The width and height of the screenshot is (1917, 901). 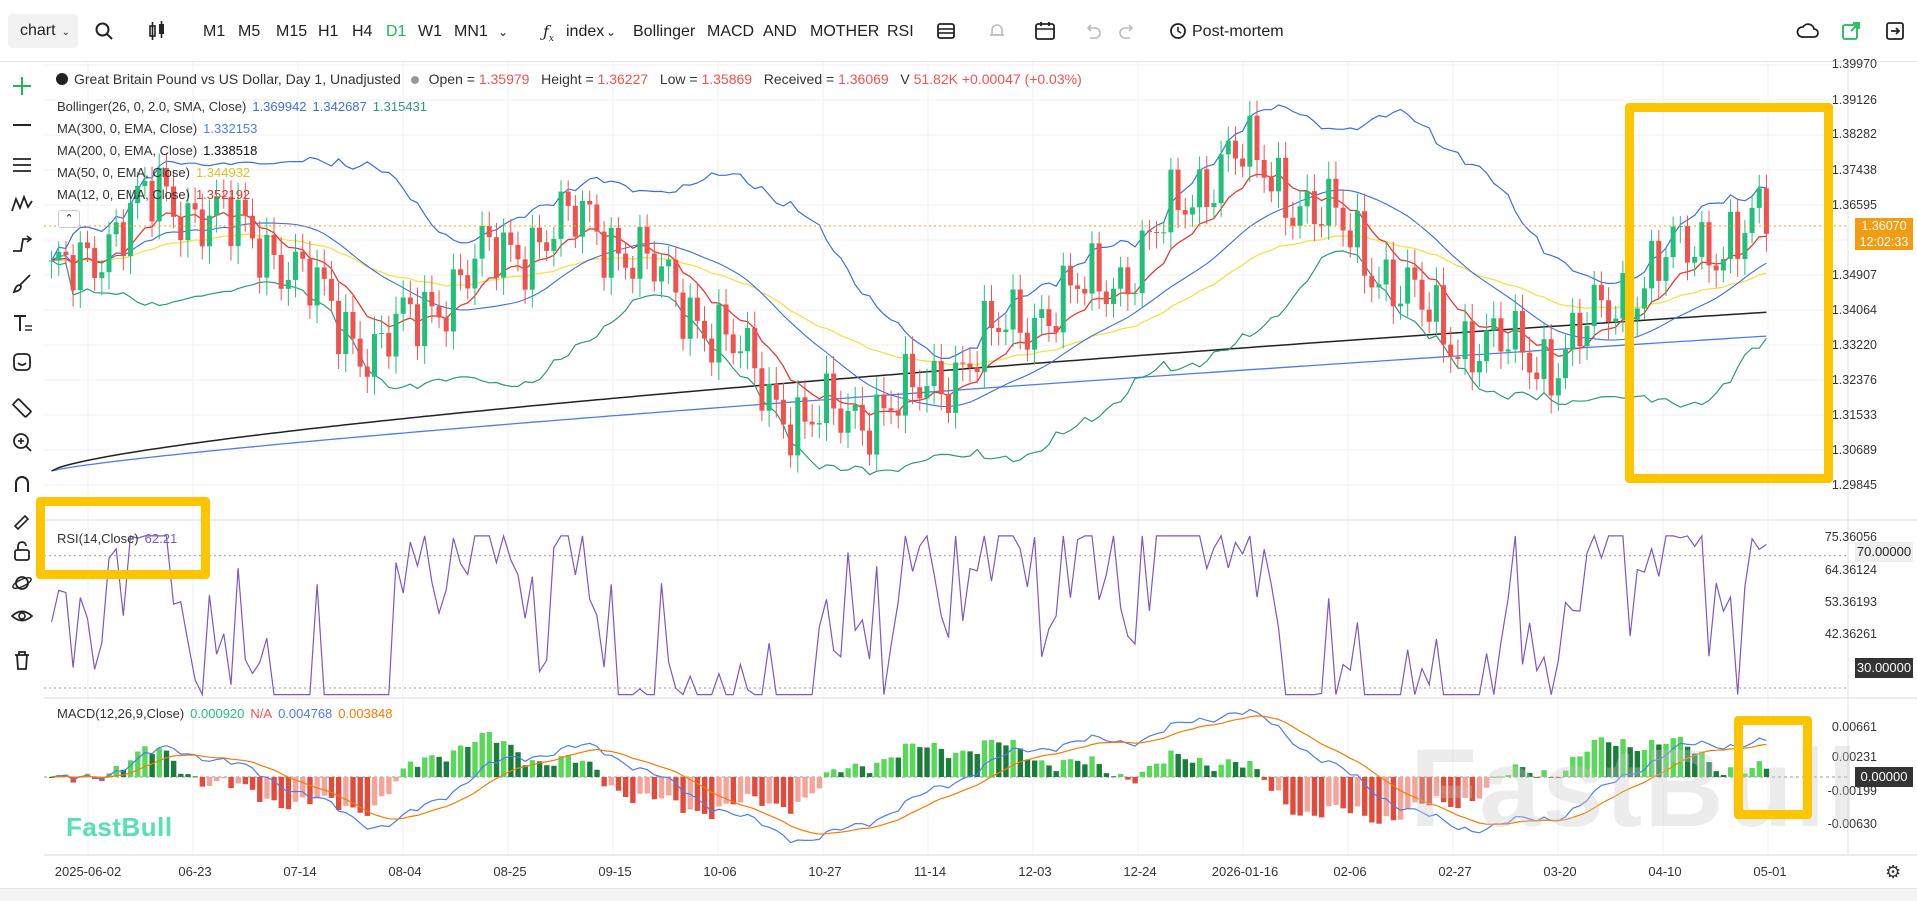 I want to click on exit-fullscreen-icon, so click(x=1895, y=31).